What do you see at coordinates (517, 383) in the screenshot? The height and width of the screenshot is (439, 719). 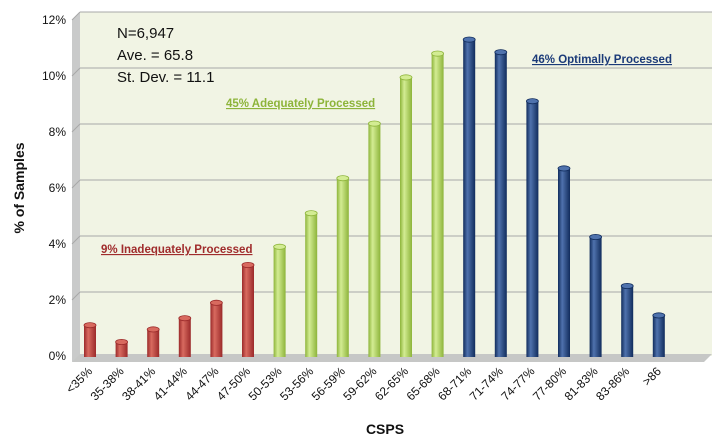 I see `x-tick-label: 74-77%` at bounding box center [517, 383].